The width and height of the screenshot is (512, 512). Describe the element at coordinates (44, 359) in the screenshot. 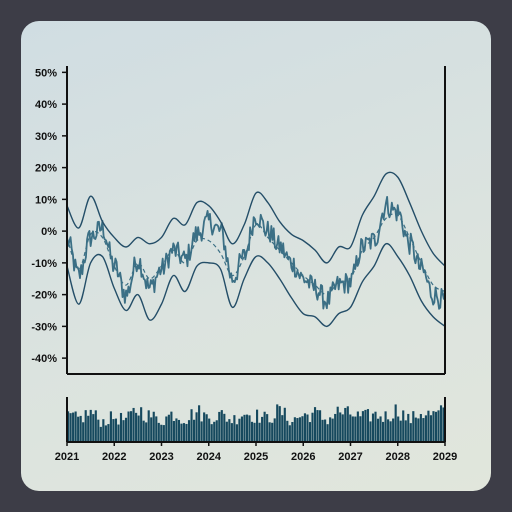

I see `y-tick-label: -40%` at that location.